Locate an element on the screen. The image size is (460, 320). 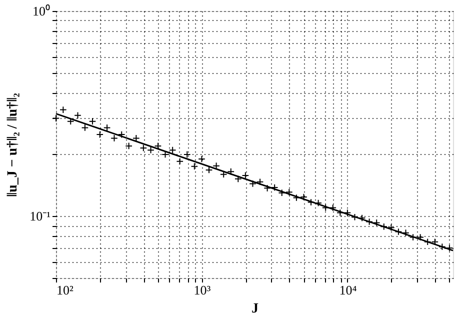
y-tick-label: 10⁻¹ is located at coordinates (40, 216).